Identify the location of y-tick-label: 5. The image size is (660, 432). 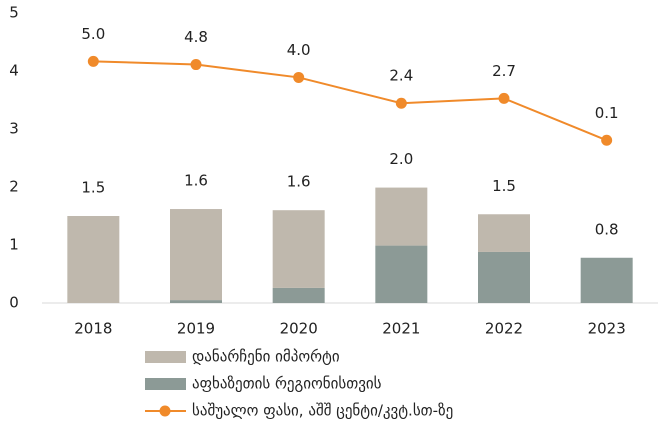
(14, 13).